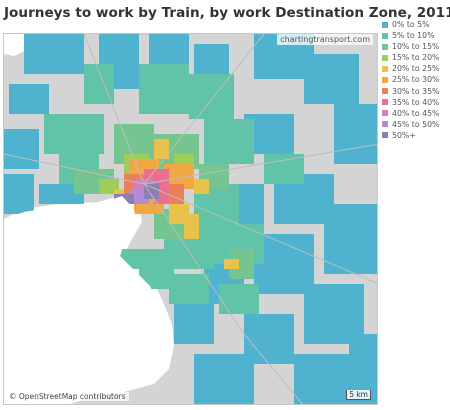  I want to click on legend-item: 0% to 5%, so click(416, 24).